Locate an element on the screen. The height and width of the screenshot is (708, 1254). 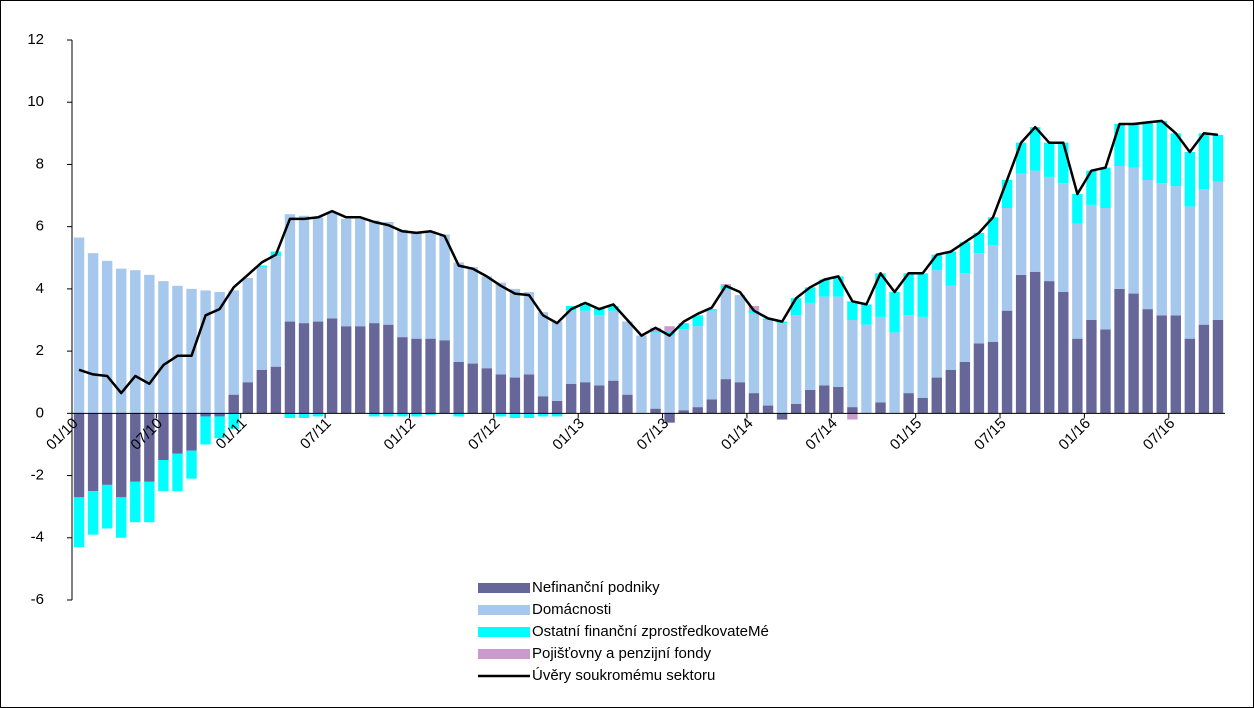
y-tick-label: 8 is located at coordinates (40, 163).